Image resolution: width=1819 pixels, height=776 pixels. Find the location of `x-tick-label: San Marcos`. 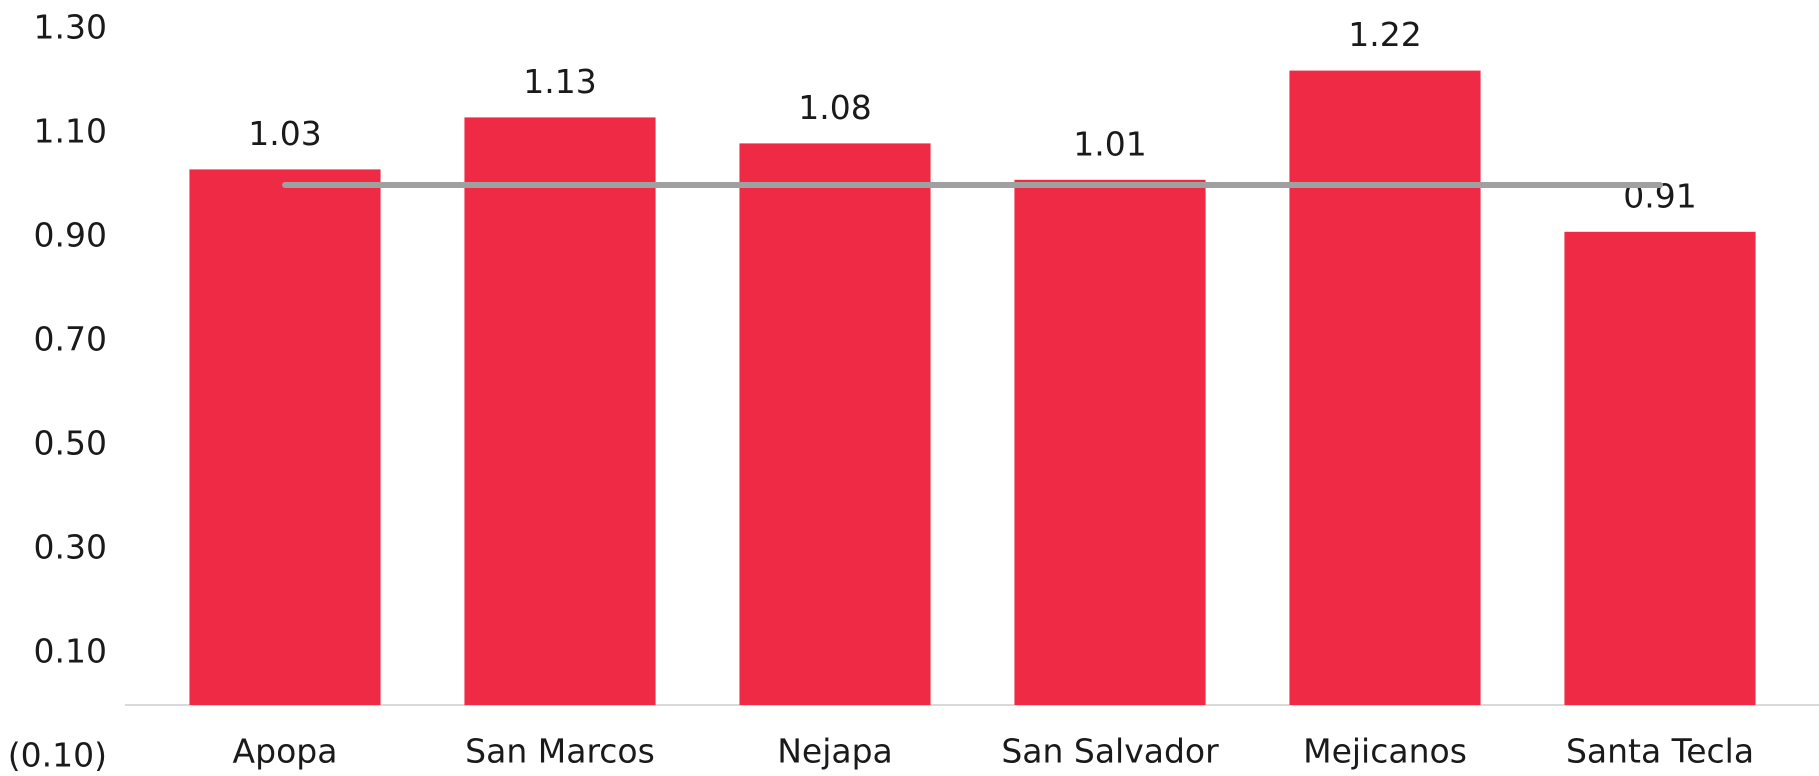

x-tick-label: San Marcos is located at coordinates (560, 751).